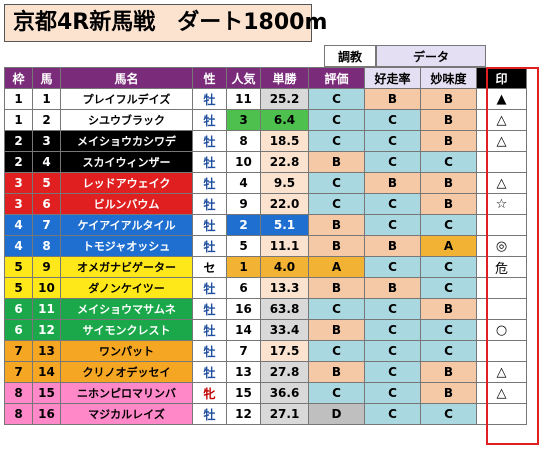 The width and height of the screenshot is (543, 449). Describe the element at coordinates (392, 78) in the screenshot. I see `header-koso: 好走率` at that location.